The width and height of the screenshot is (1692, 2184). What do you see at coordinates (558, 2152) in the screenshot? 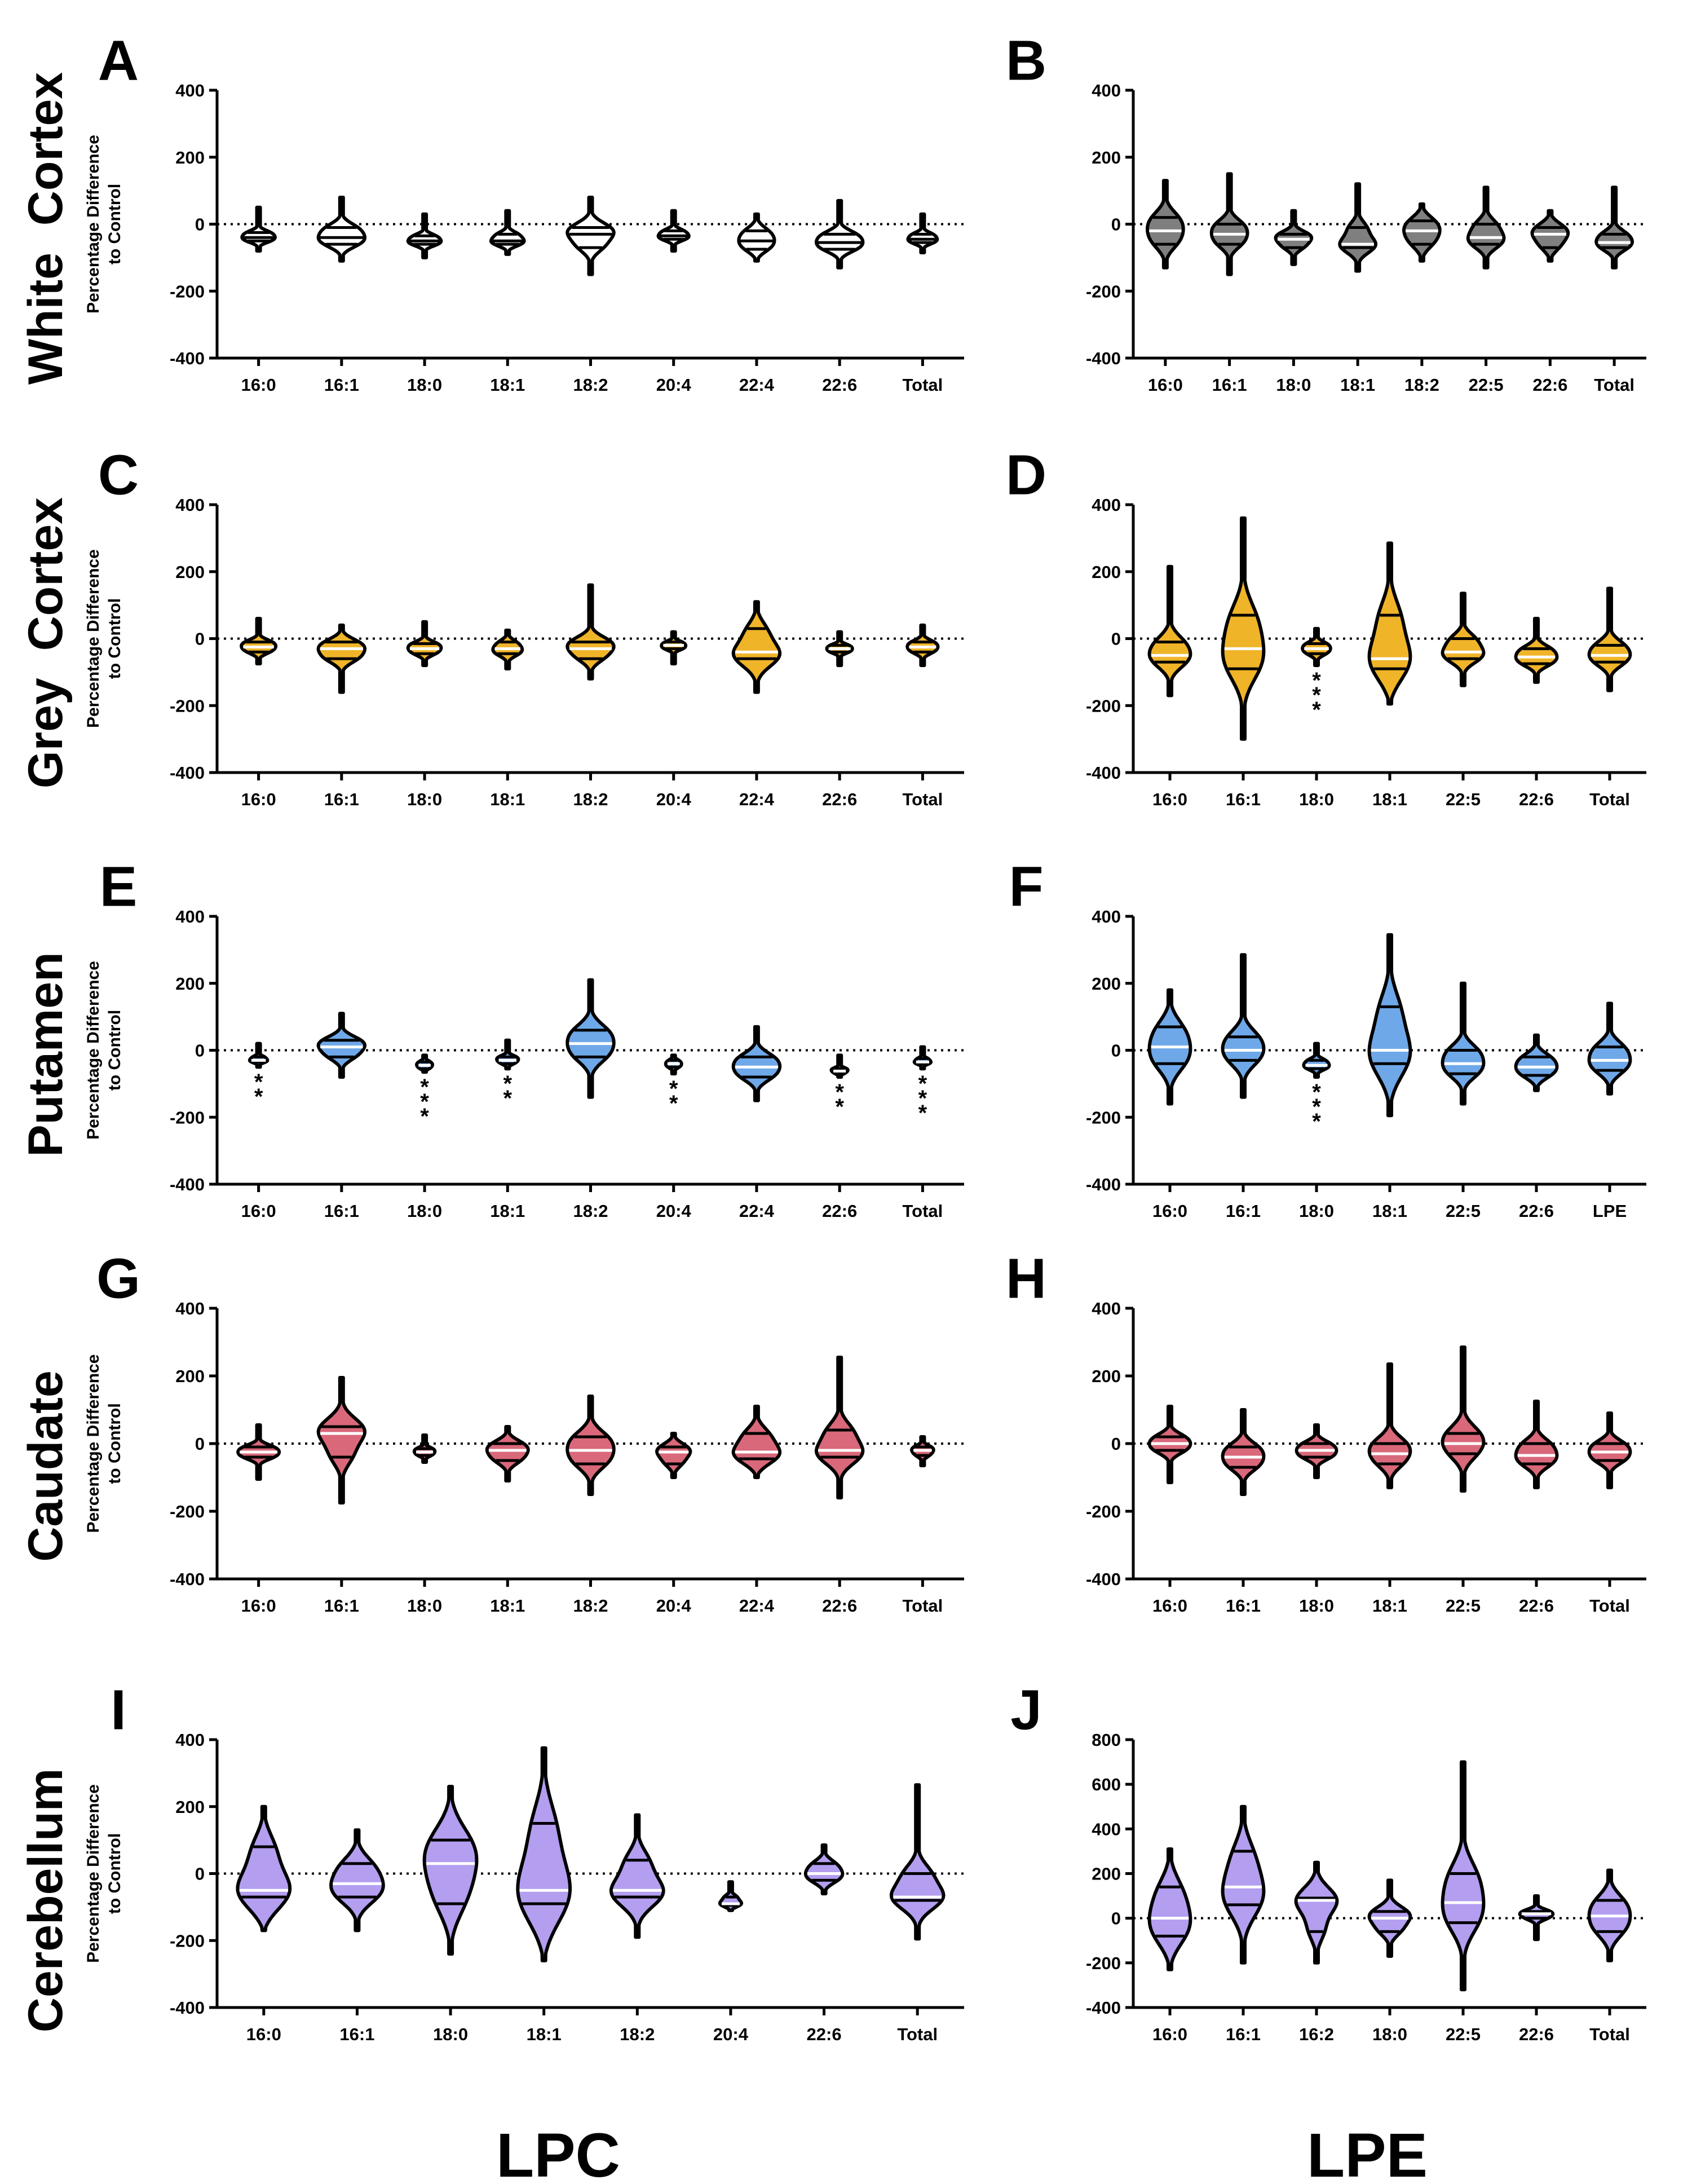
I see `column-label-lpc: LPC` at bounding box center [558, 2152].